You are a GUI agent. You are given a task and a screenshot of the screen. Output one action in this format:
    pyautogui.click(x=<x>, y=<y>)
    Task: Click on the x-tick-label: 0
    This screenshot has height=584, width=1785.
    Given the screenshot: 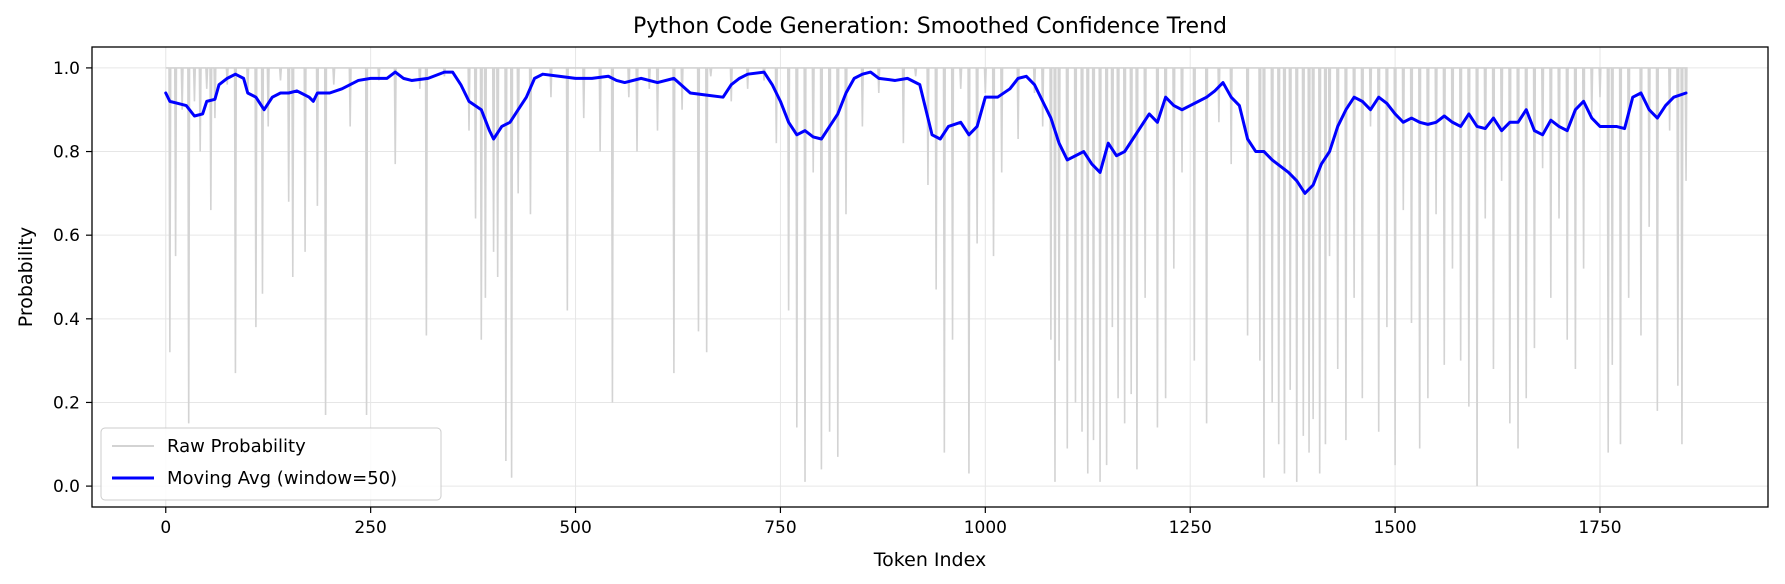 What is the action you would take?
    pyautogui.click(x=165, y=528)
    